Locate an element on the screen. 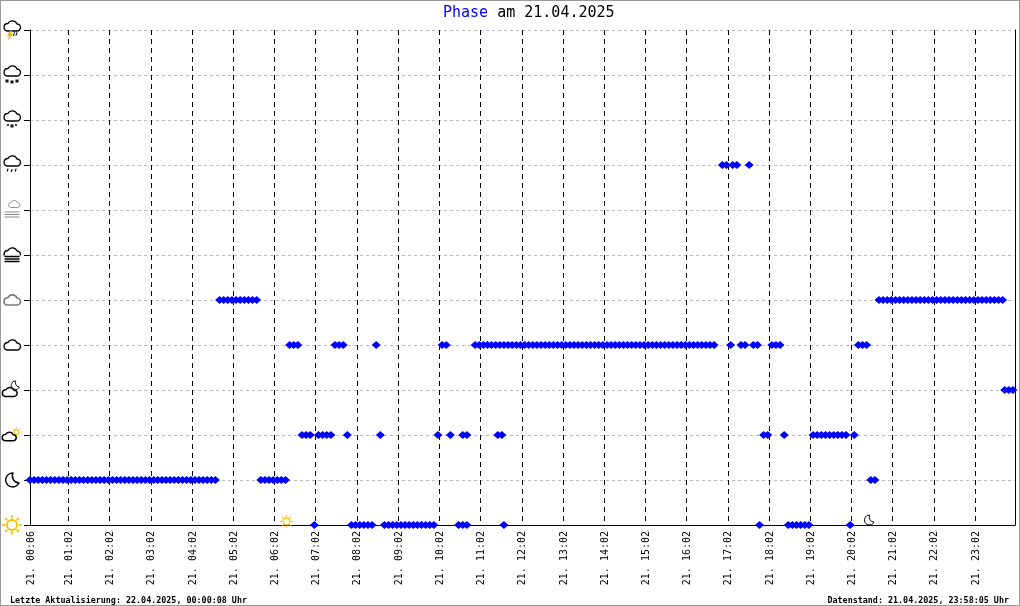 This screenshot has width=1020, height=606. x-tick-label: 21. 13:02 is located at coordinates (563, 558).